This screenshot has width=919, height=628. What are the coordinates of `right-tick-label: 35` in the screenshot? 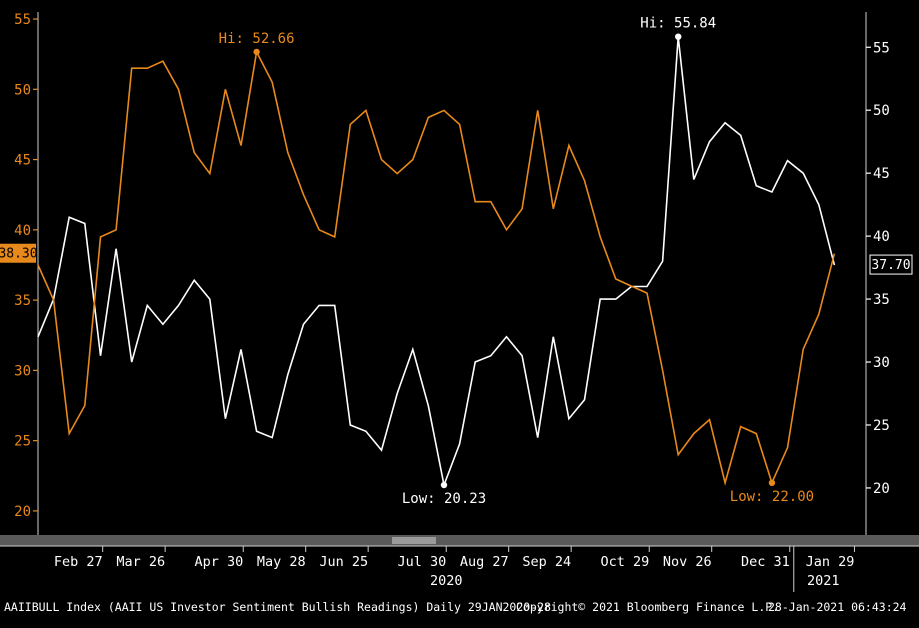 It's located at (881, 300).